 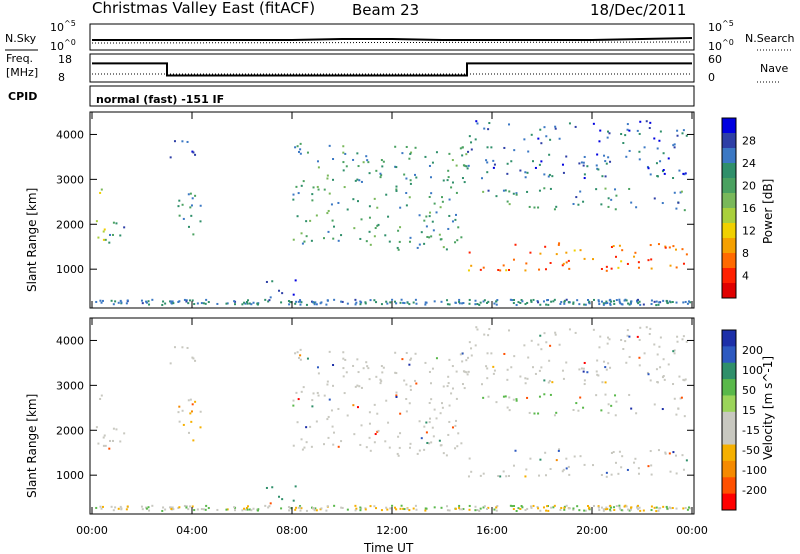 What do you see at coordinates (729, 186) in the screenshot?
I see `colorbar-swatch` at bounding box center [729, 186].